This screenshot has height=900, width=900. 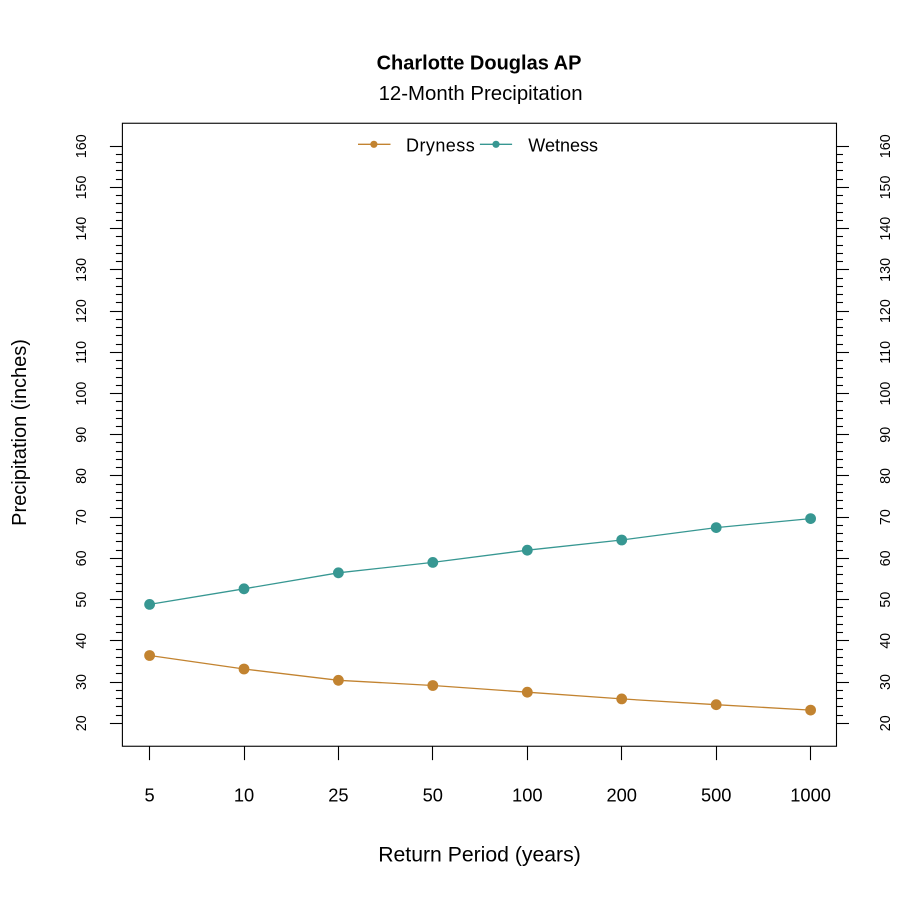 What do you see at coordinates (150, 795) in the screenshot?
I see `svg-text: 5` at bounding box center [150, 795].